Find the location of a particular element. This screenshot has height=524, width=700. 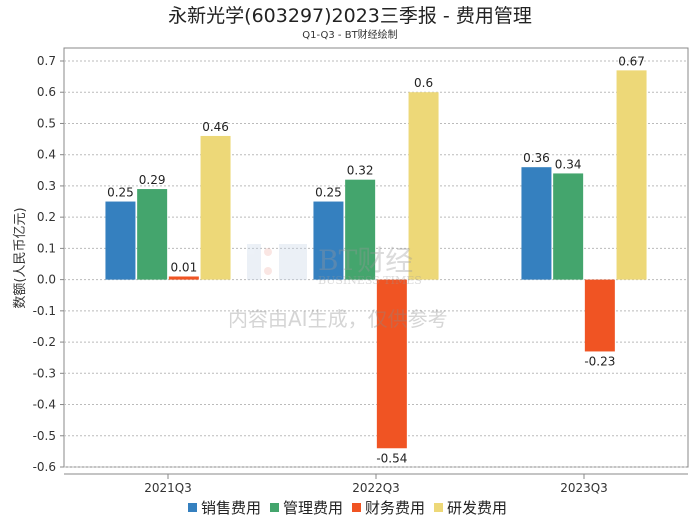

x-tick-label: 2022Q3 is located at coordinates (376, 488).